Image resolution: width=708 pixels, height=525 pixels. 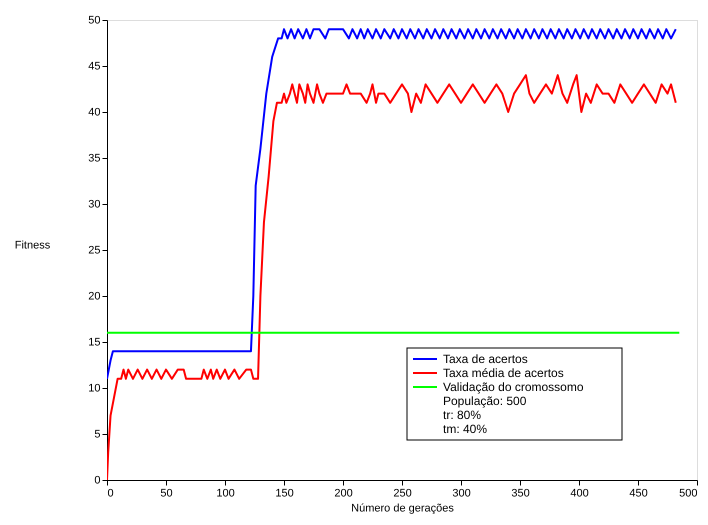 I want to click on x-tick-label: 300, so click(x=461, y=494).